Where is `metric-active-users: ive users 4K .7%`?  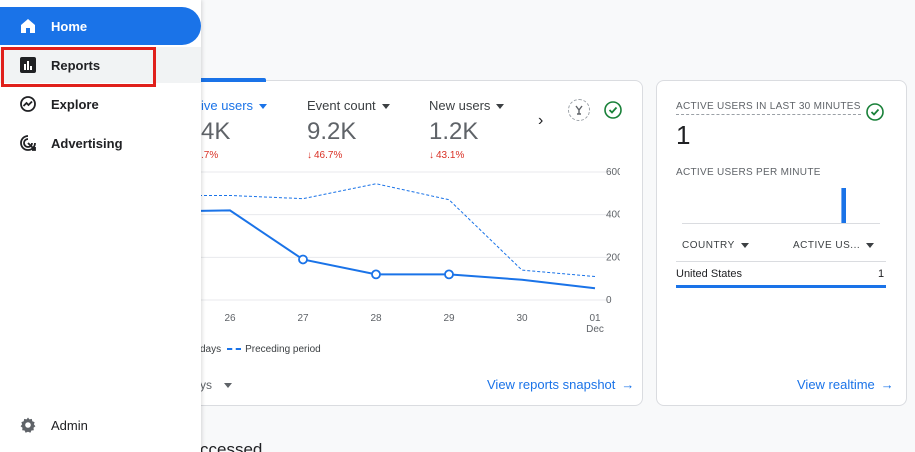 metric-active-users: ive users 4K .7% is located at coordinates (234, 129).